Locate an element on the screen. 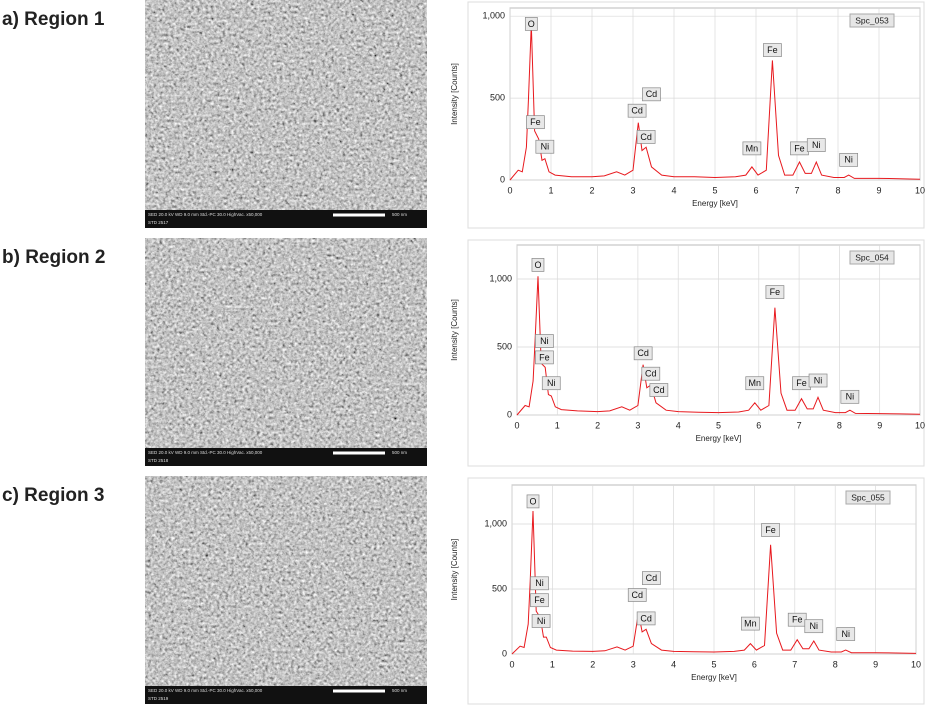 The height and width of the screenshot is (715, 928). x-tick-label: 7 is located at coordinates (794, 664).